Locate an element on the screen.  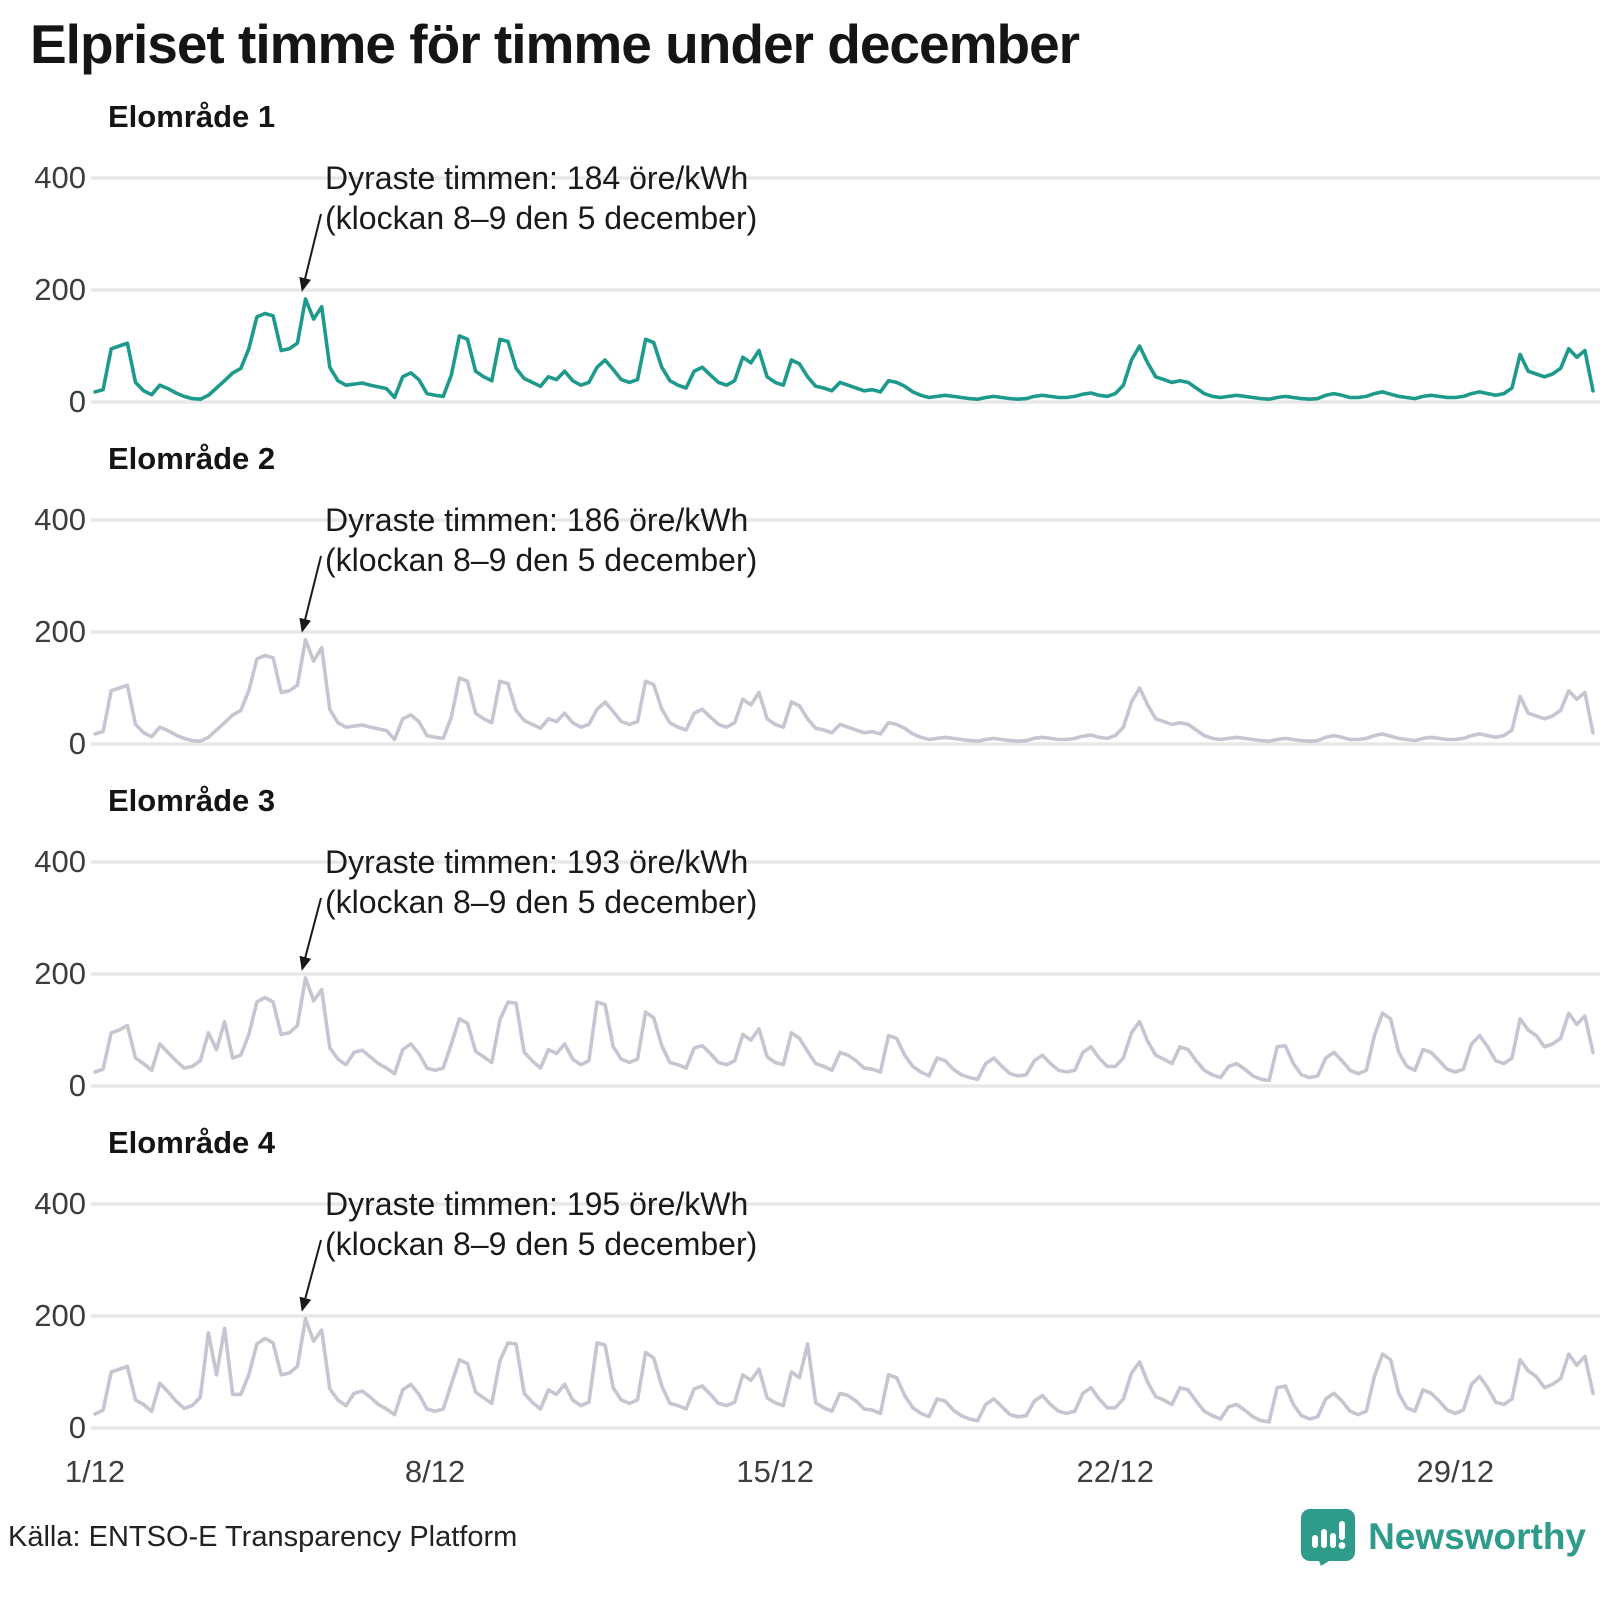
x-tick-label: 1/12 is located at coordinates (95, 1471).